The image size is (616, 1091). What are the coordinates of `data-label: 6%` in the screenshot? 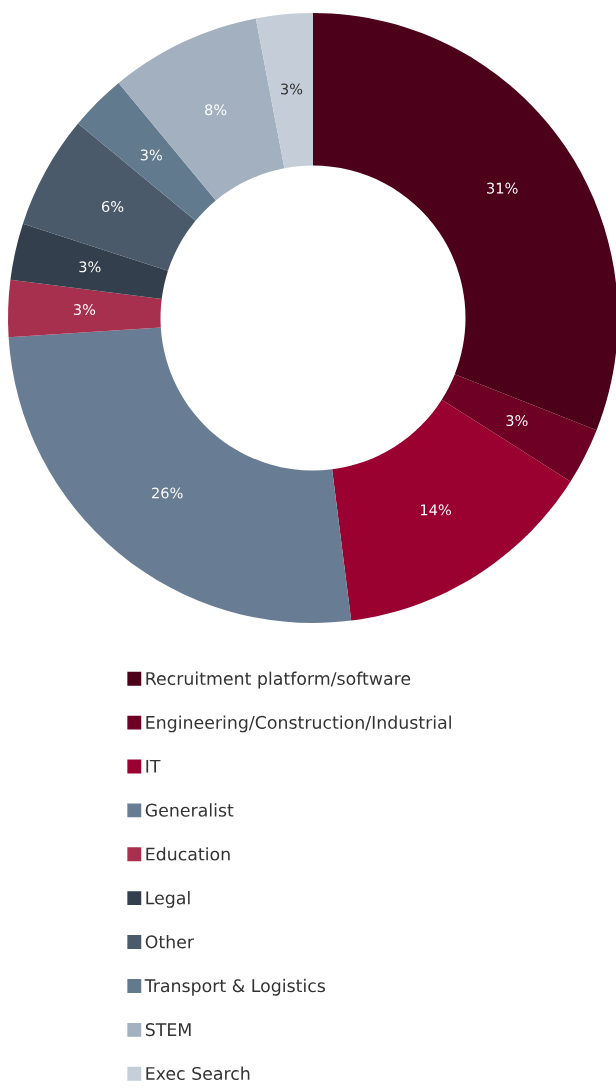 It's located at (113, 207).